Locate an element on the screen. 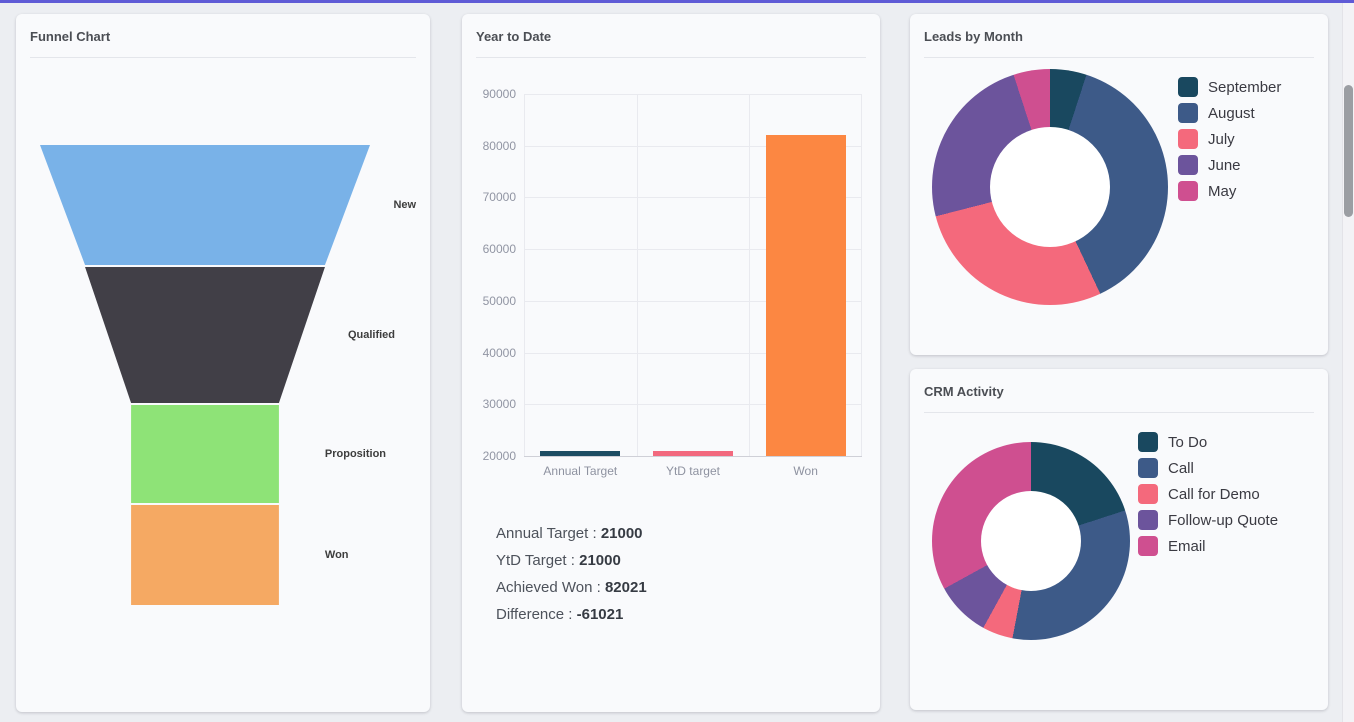 The height and width of the screenshot is (722, 1354). x-tick-label: Annual Target is located at coordinates (580, 471).